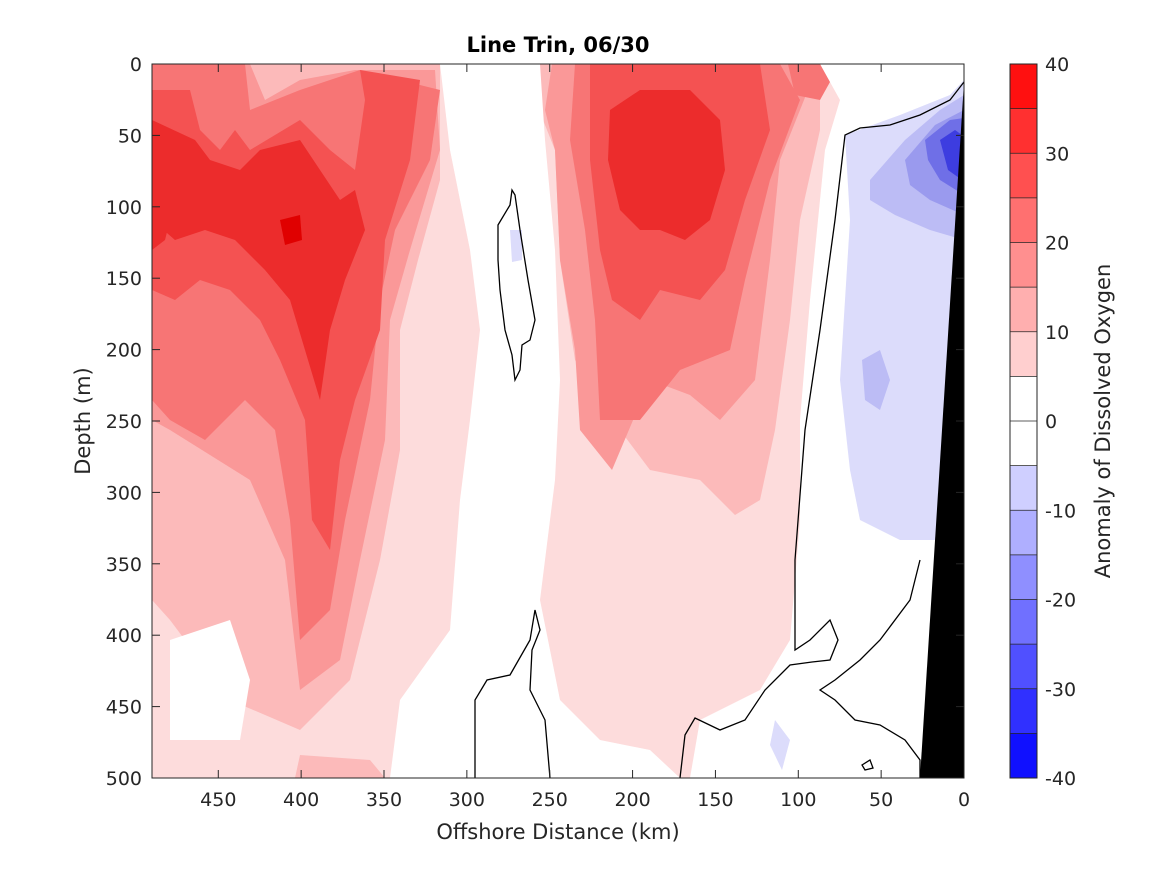 This screenshot has height=875, width=1167. Describe the element at coordinates (130, 136) in the screenshot. I see `y-tick-label: 50` at that location.